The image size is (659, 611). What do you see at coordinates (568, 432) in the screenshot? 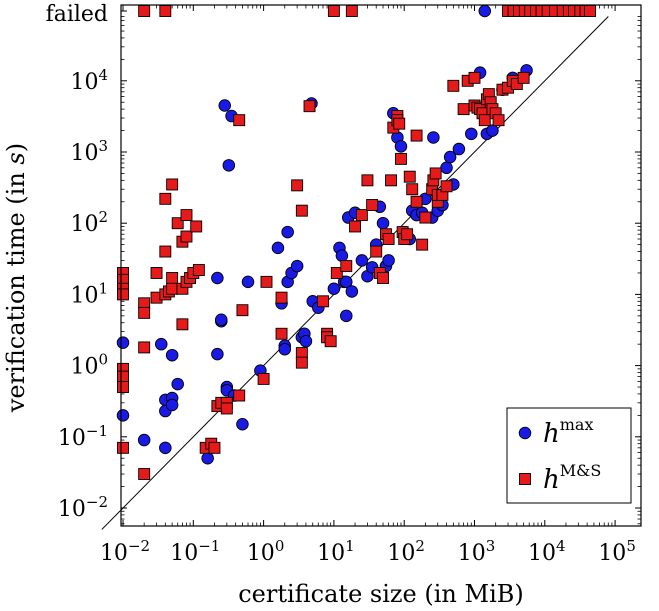
I see `legend-label-hmax: hmax` at bounding box center [568, 432].